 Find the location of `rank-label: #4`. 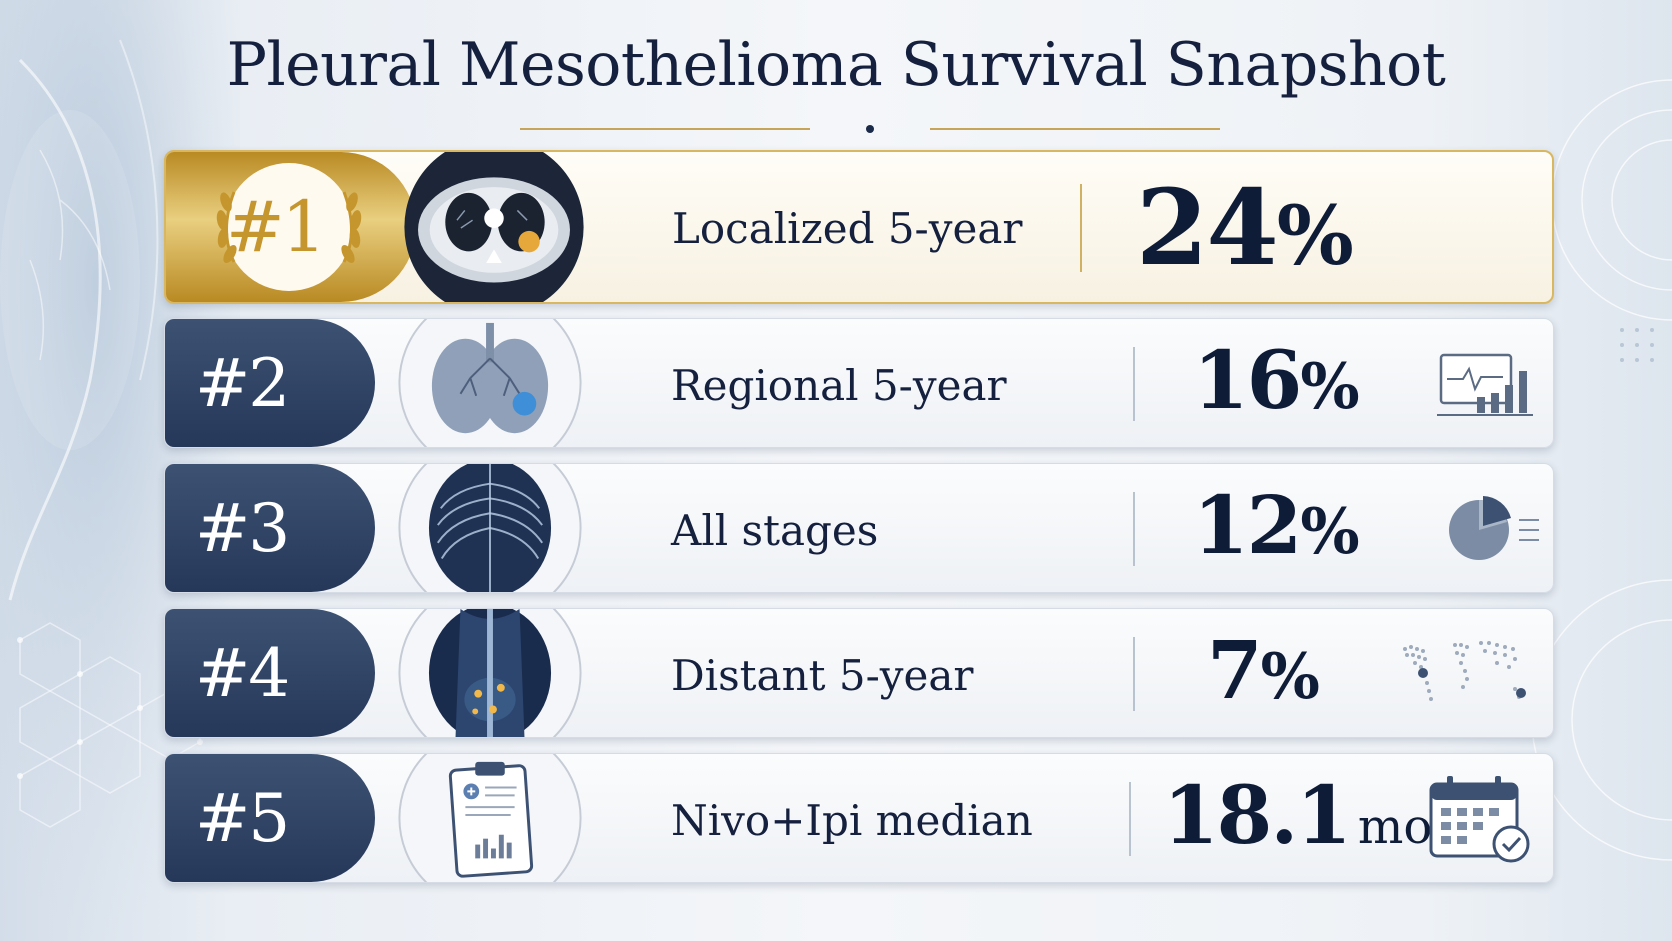

rank-label: #4 is located at coordinates (242, 673).